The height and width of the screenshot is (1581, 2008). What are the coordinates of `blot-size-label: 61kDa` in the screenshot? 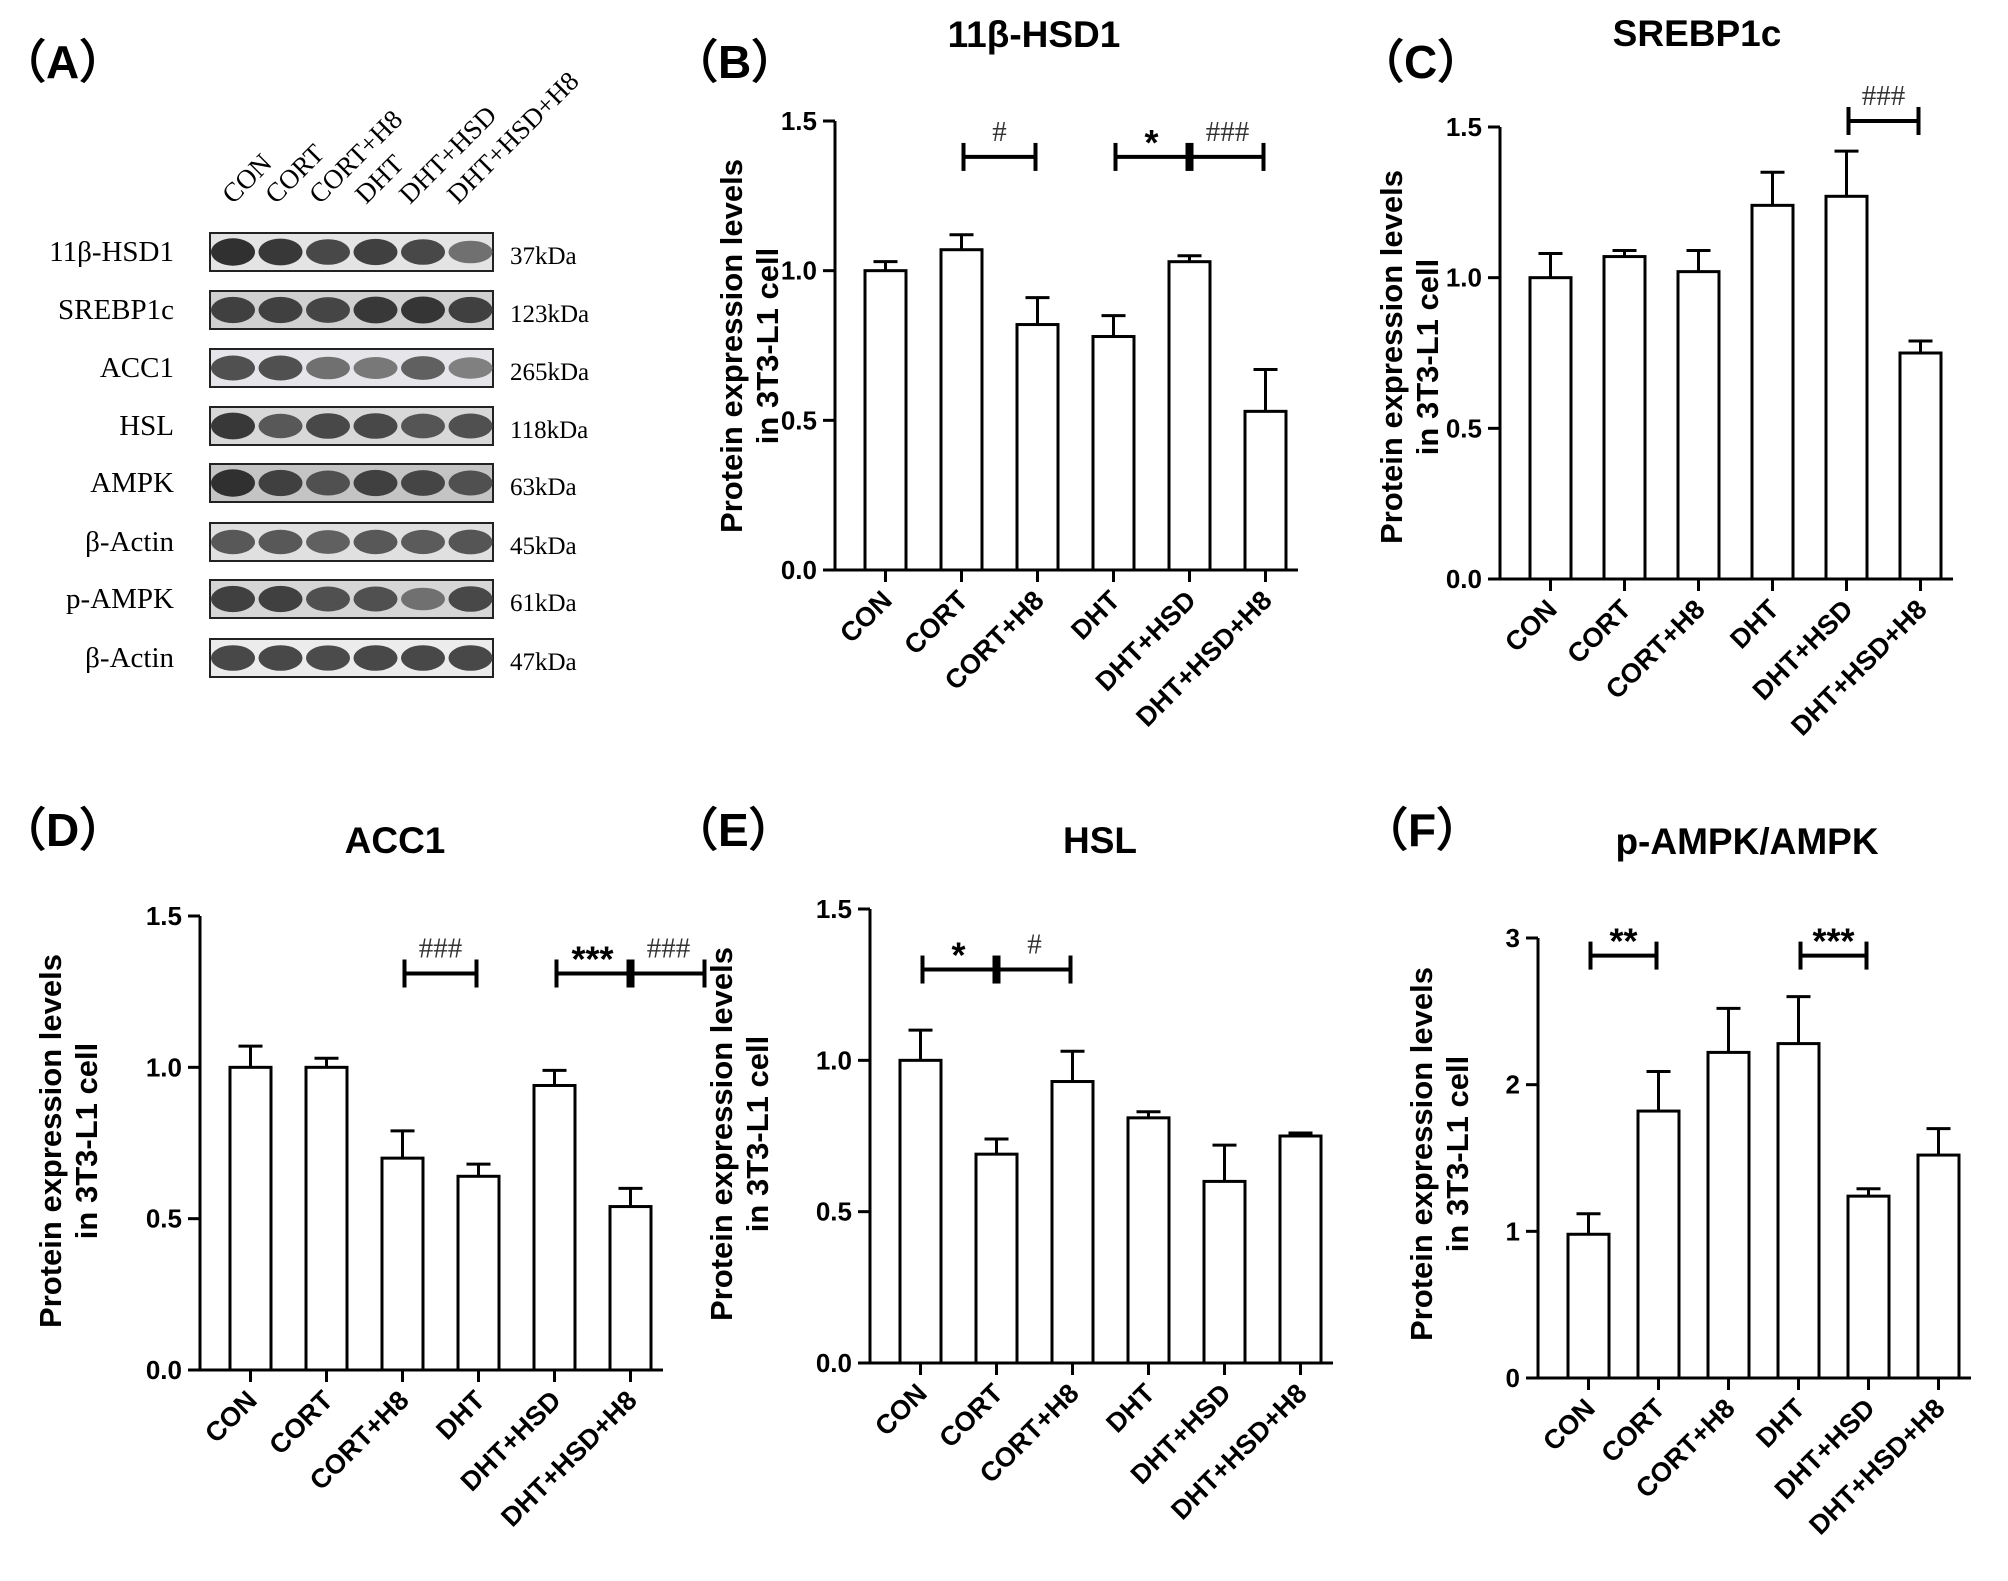 It's located at (543, 603).